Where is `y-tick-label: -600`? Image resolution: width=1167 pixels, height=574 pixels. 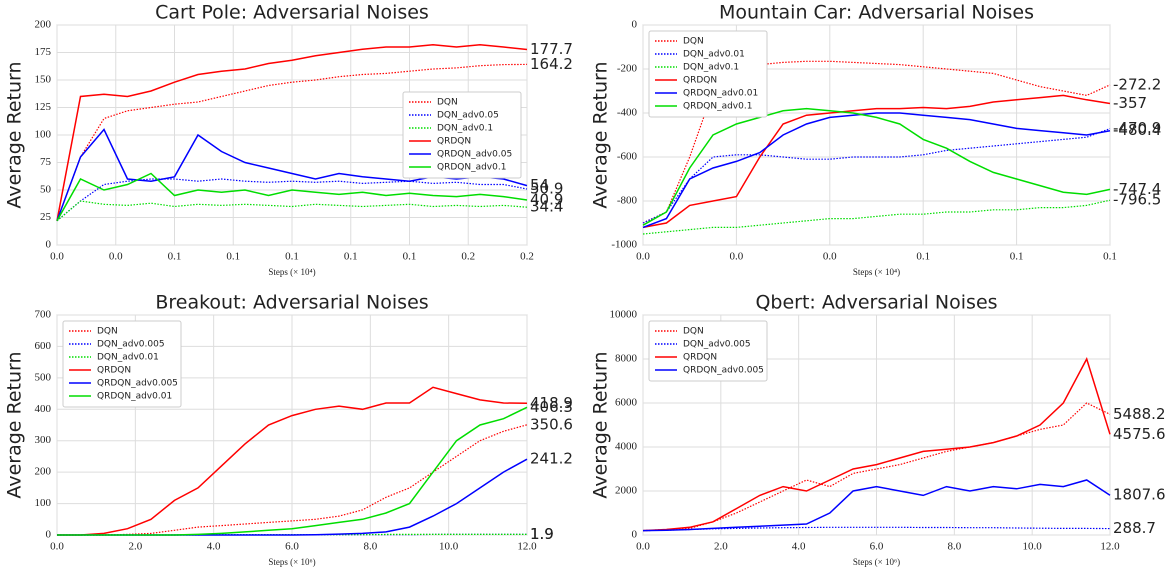
y-tick-label: -600 is located at coordinates (627, 157).